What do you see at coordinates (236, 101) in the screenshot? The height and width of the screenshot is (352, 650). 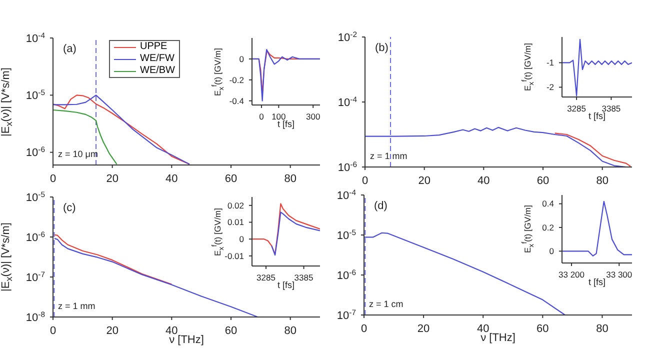 I see `y-tick-label: -0.4` at bounding box center [236, 101].